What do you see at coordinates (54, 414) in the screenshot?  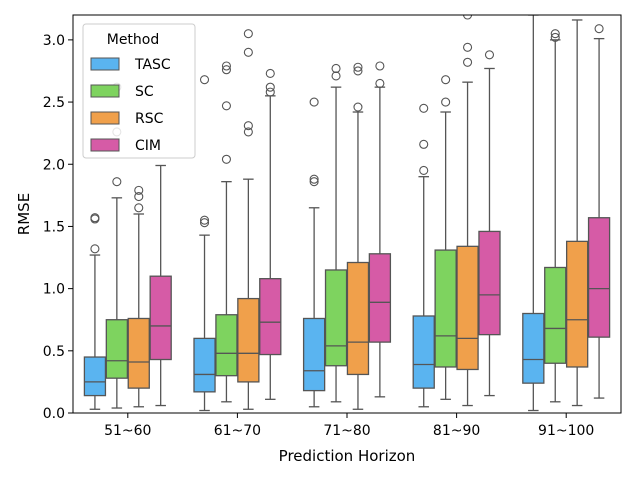 I see `y-tick-label: 0.0` at bounding box center [54, 414].